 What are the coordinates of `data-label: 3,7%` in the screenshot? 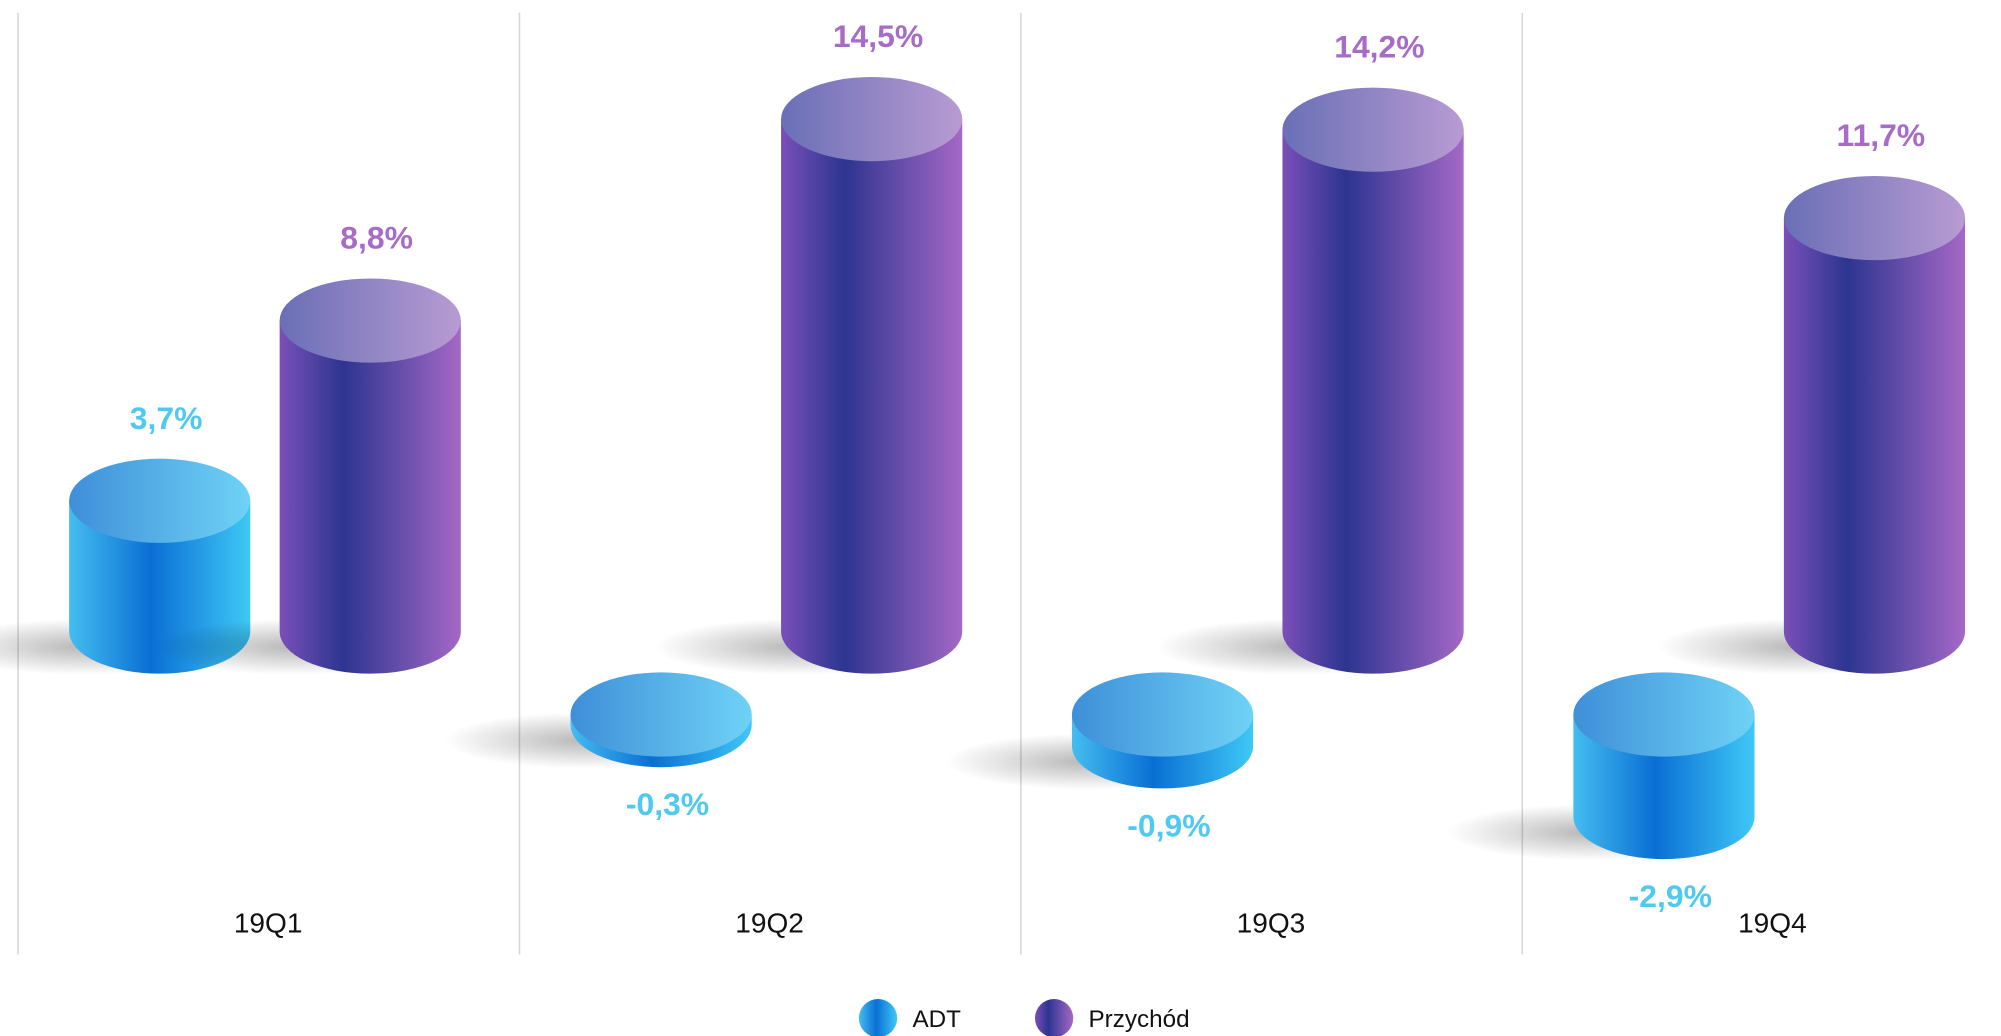 It's located at (166, 418).